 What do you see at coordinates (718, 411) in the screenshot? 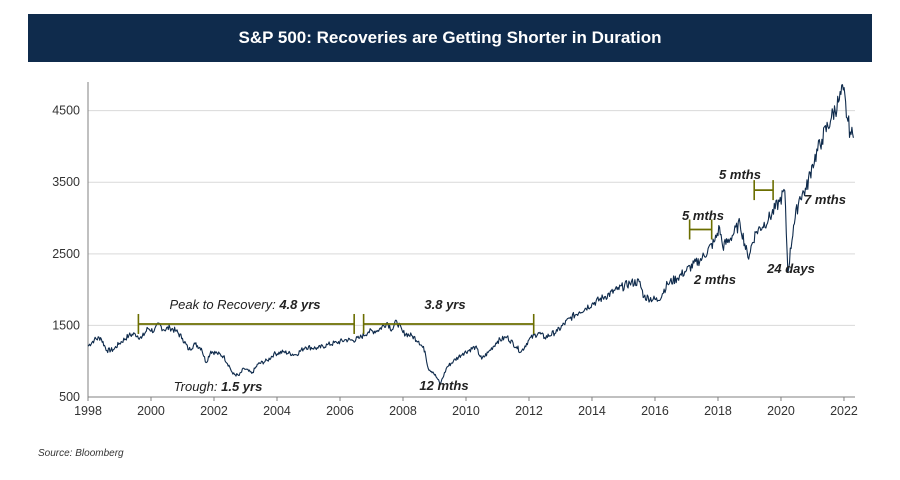
I see `x-tick-label: 2018` at bounding box center [718, 411].